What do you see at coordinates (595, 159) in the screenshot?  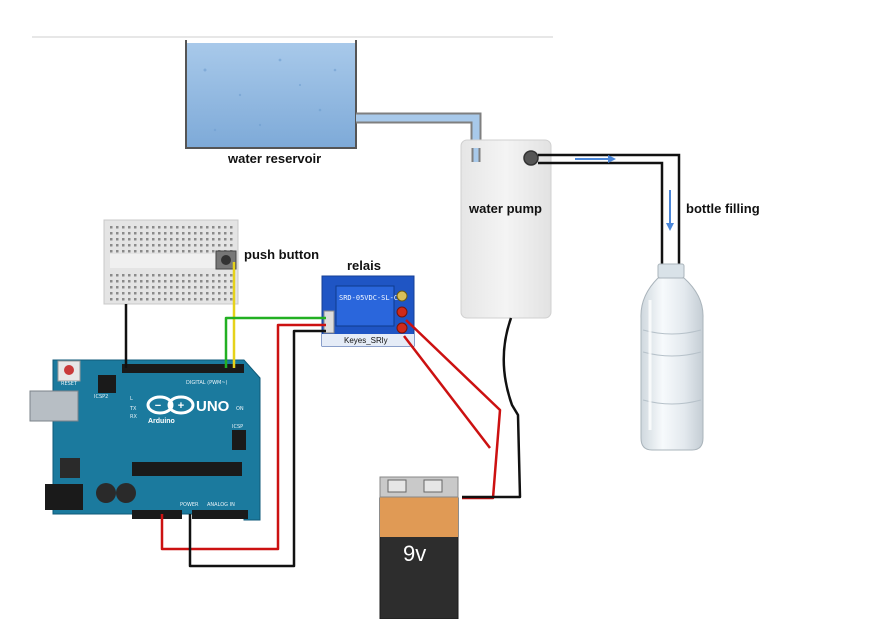 I see `arrow-right-icon` at bounding box center [595, 159].